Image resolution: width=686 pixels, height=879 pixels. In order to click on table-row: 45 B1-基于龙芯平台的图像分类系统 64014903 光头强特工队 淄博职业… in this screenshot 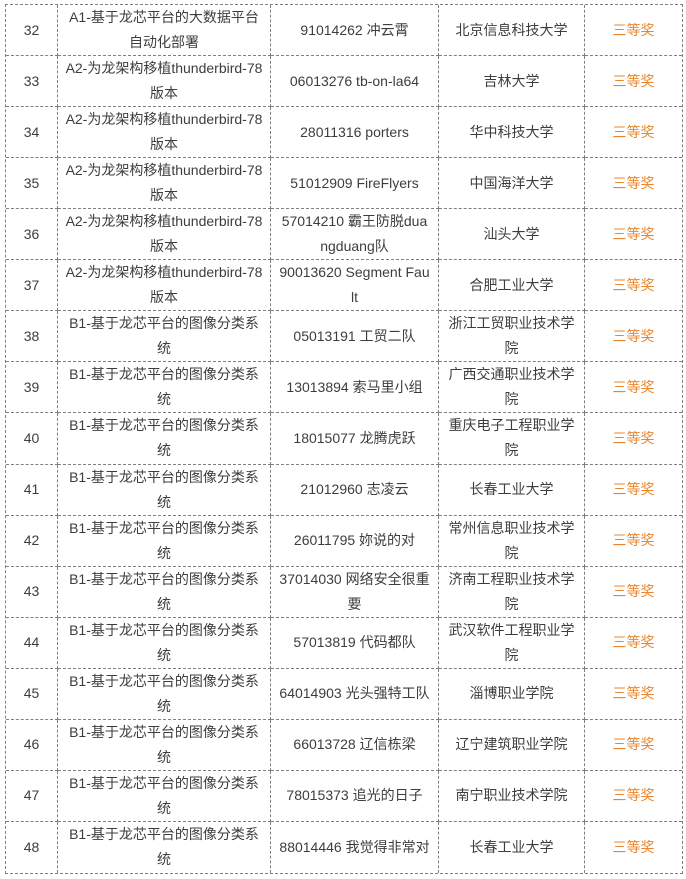, I will do `click(344, 694)`.